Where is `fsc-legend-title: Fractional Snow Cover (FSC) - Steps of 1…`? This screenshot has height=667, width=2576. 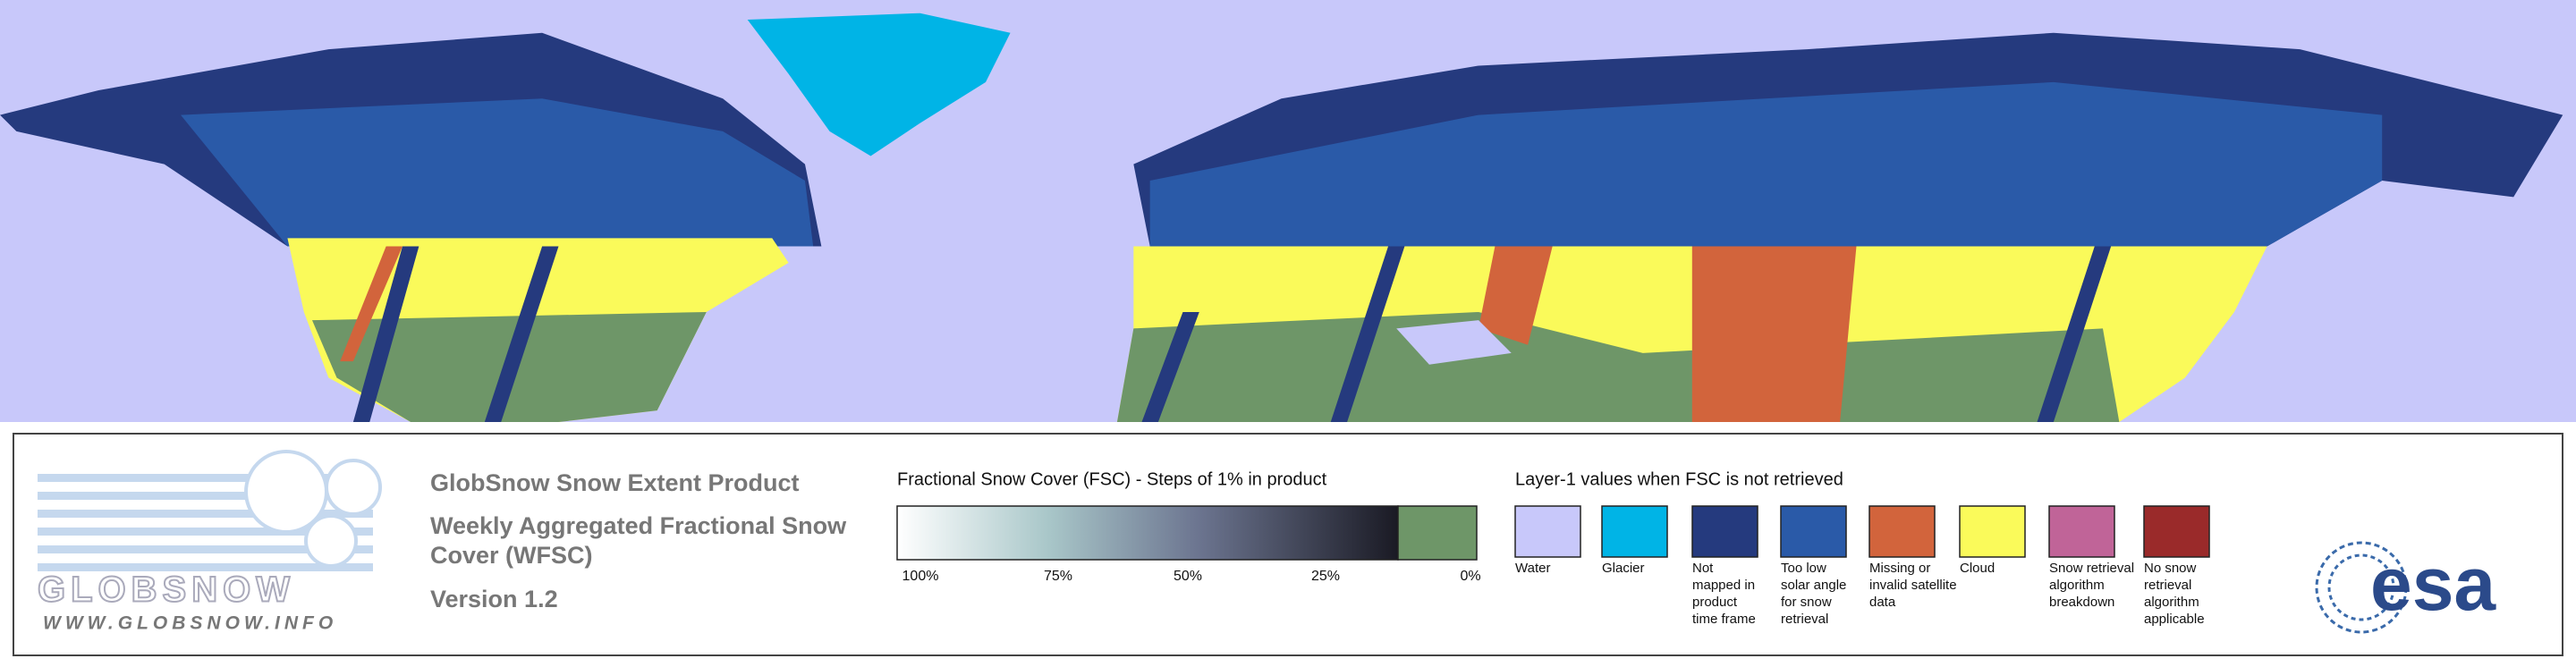
fsc-legend-title: Fractional Snow Cover (FSC) - Steps of 1… is located at coordinates (1112, 479).